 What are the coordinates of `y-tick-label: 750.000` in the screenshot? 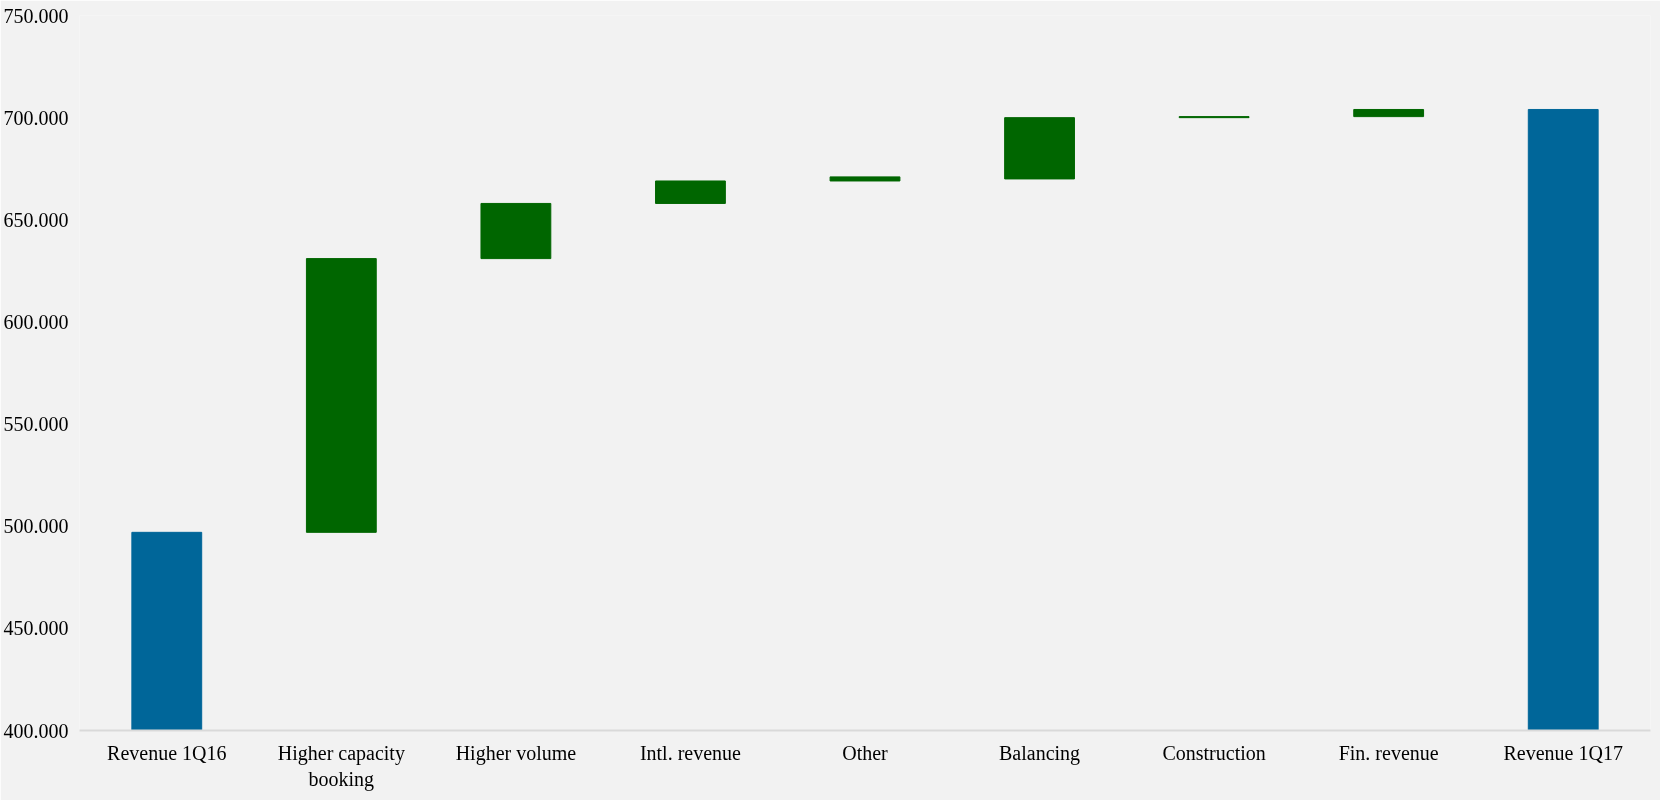 It's located at (36, 15).